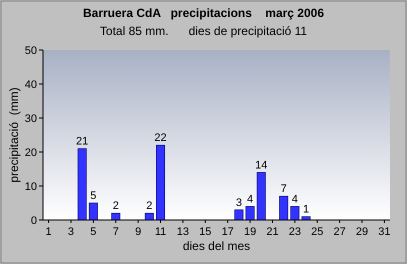 This screenshot has width=407, height=264. What do you see at coordinates (203, 13) in the screenshot?
I see `chart-title: Barruera CdA precipitacions març 2006` at bounding box center [203, 13].